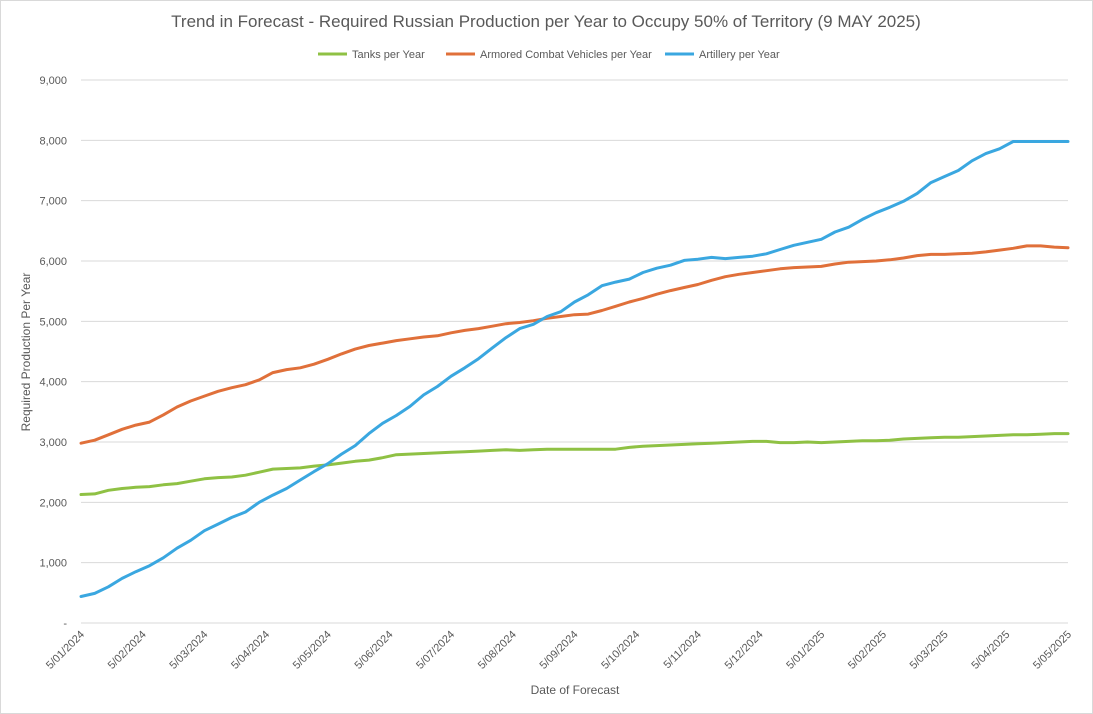 This screenshot has height=714, width=1093. Describe the element at coordinates (53, 141) in the screenshot. I see `y-tick-label: 8,000` at that location.